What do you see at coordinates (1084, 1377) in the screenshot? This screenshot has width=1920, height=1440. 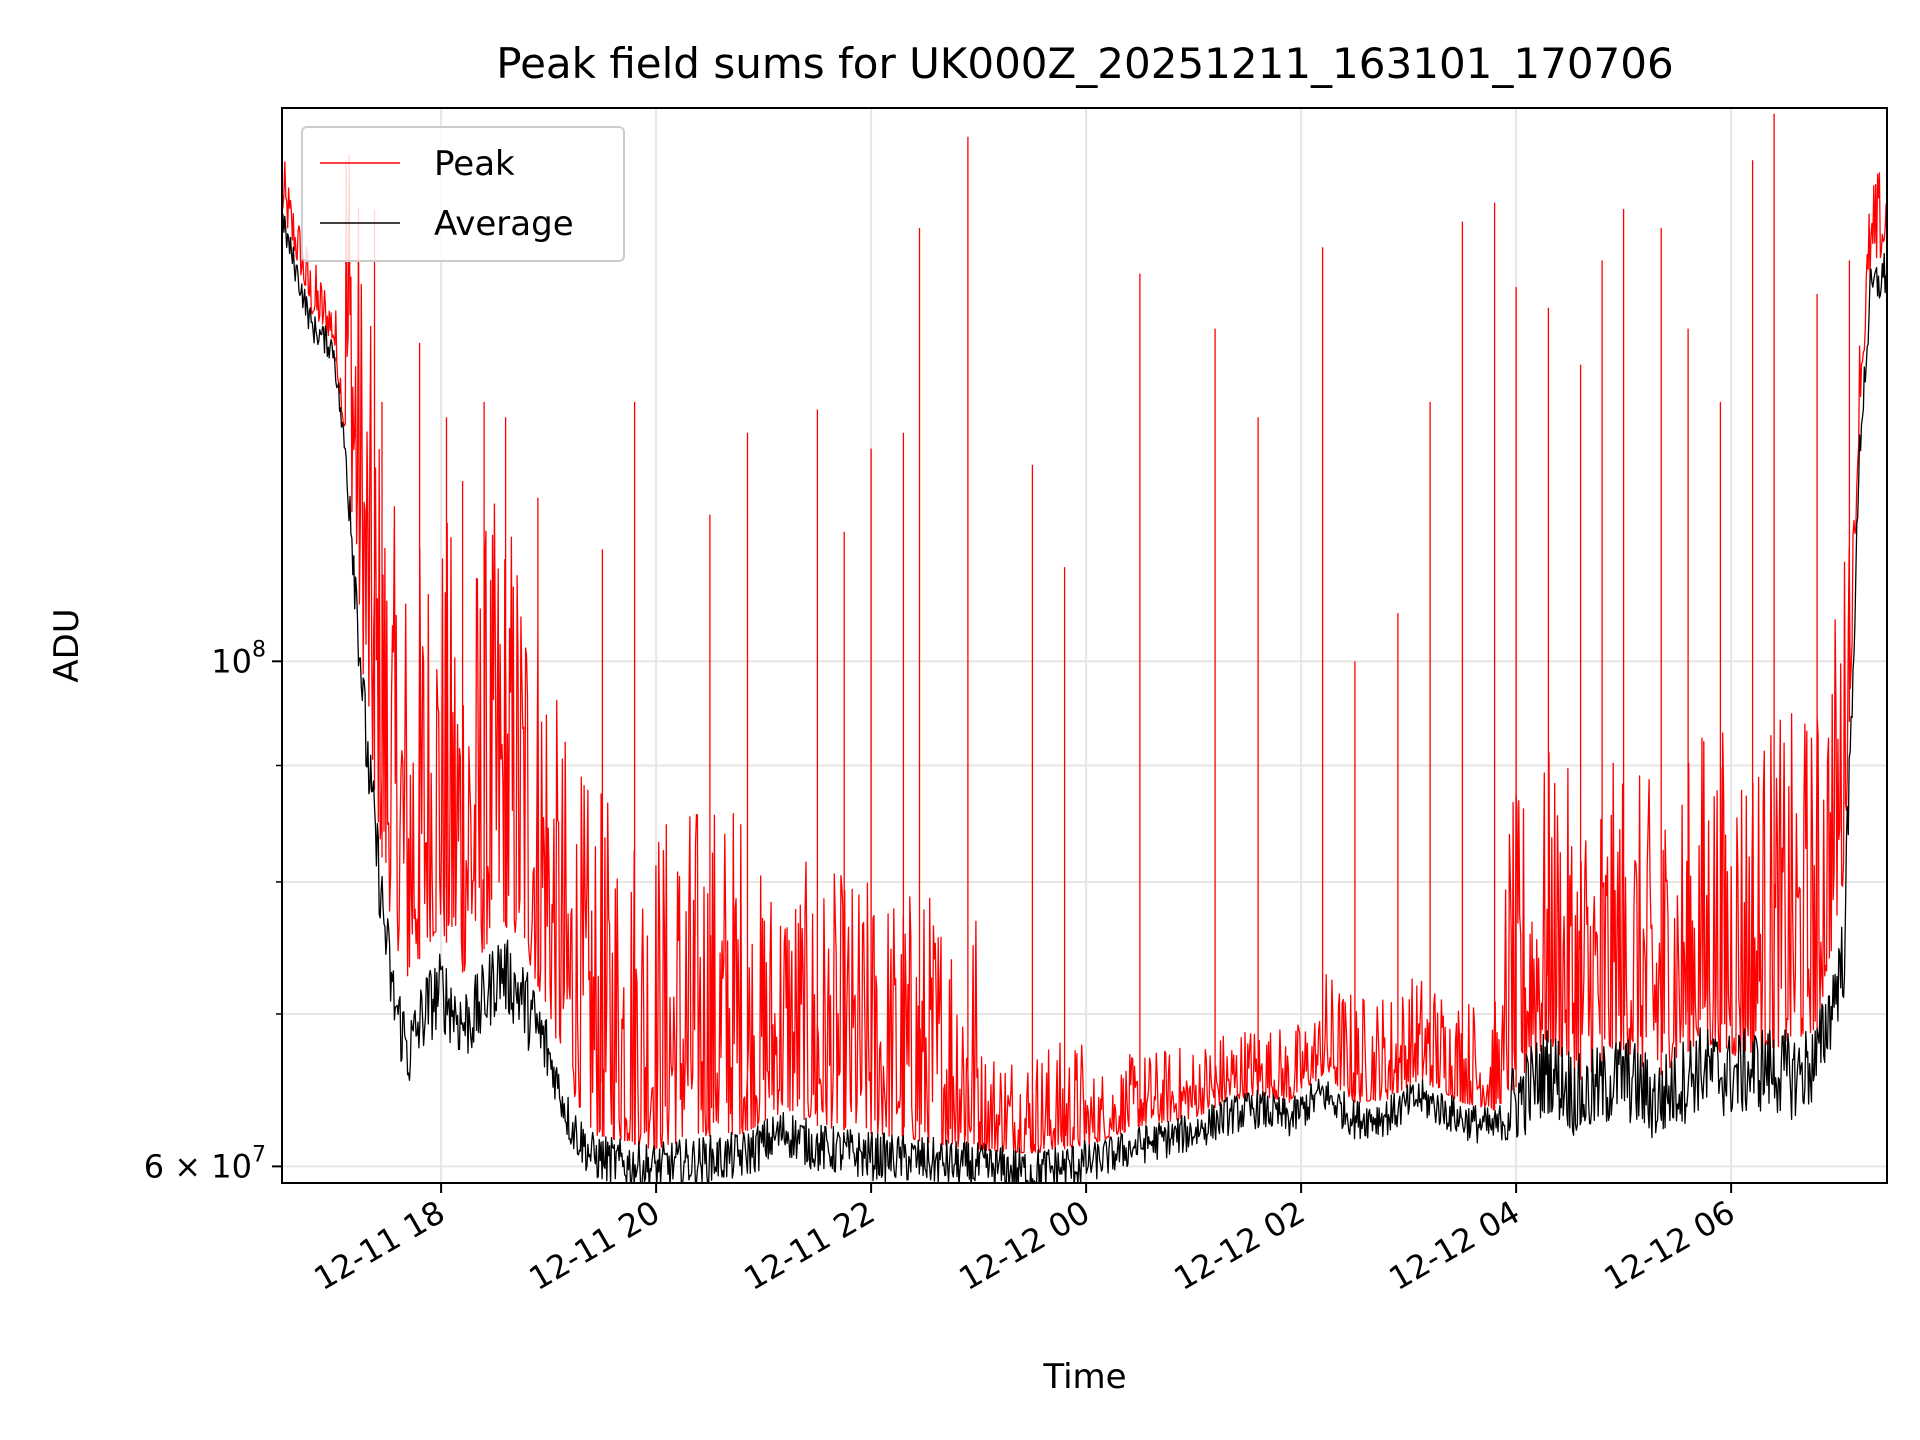 I see `x-axis-label: Time` at bounding box center [1084, 1377].